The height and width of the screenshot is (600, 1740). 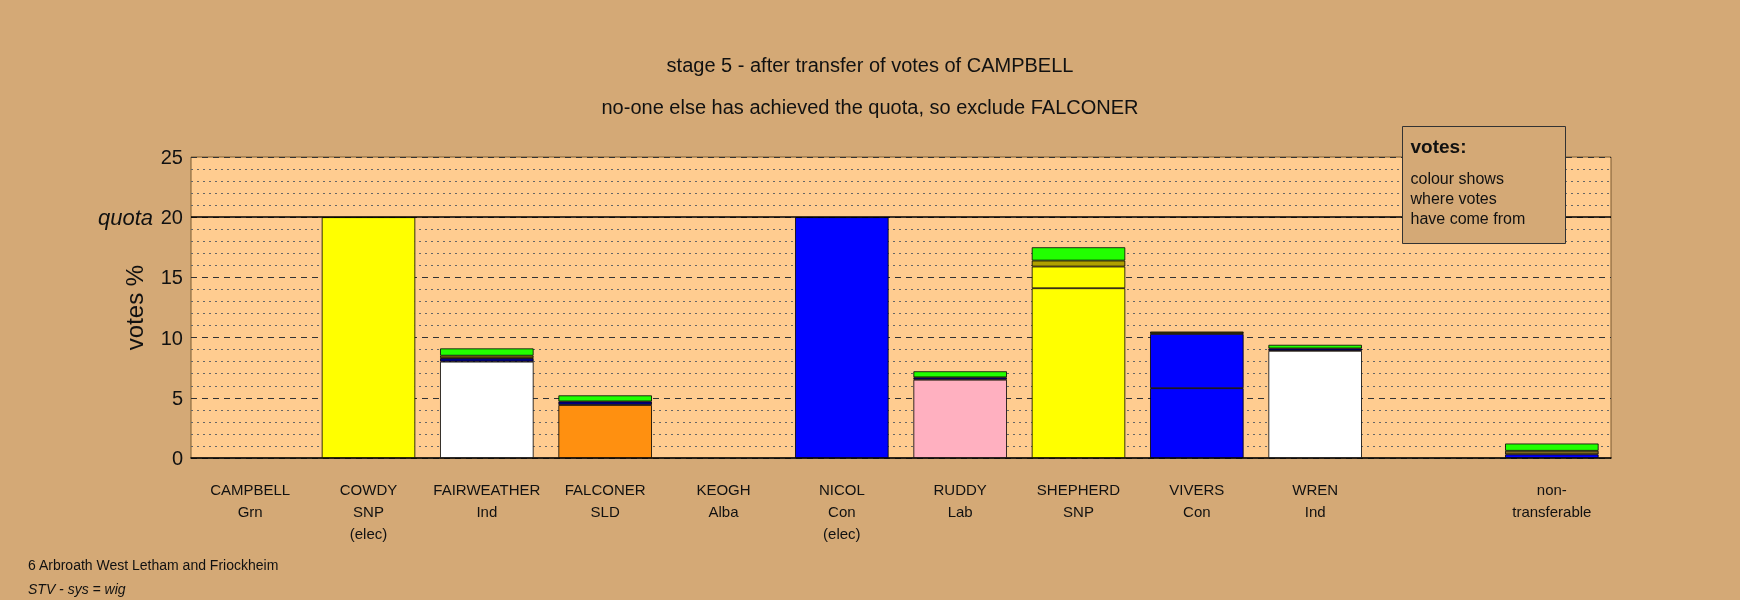 I want to click on x-tick-label: WREN Ind, so click(x=1315, y=500).